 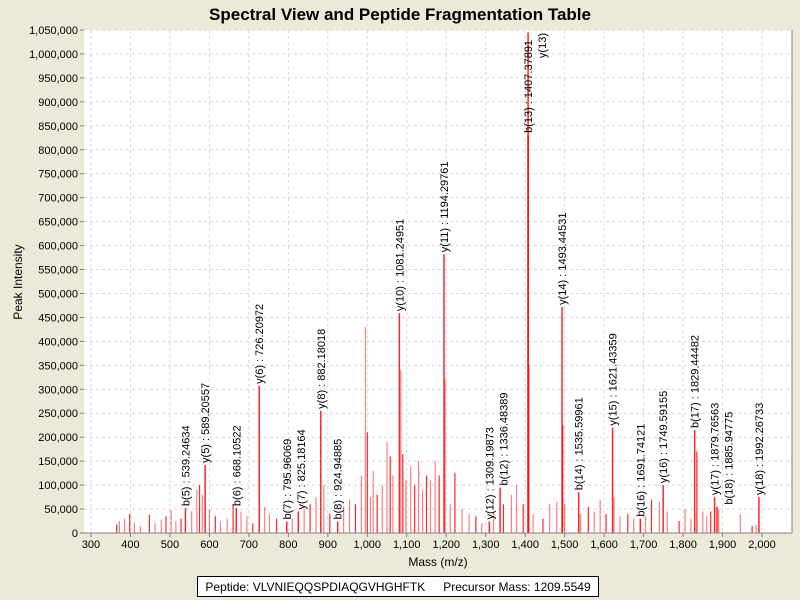 I want to click on x-tick-label: 2,000, so click(x=762, y=545).